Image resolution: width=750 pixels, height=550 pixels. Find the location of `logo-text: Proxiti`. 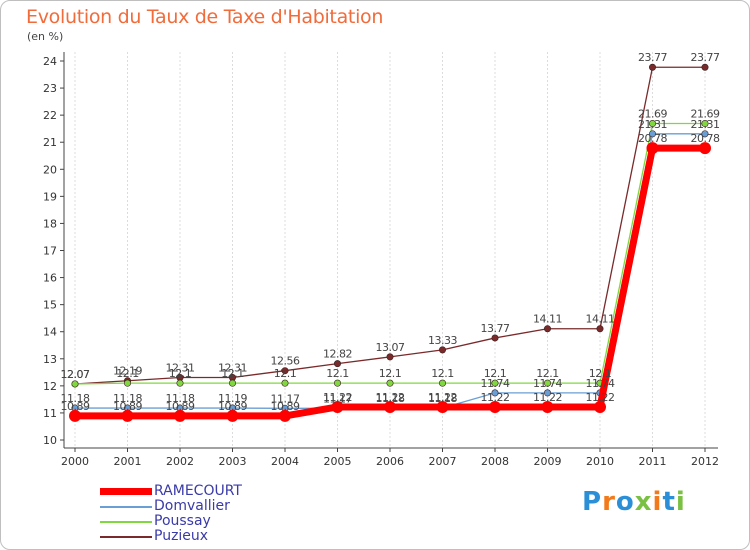

logo-text: Proxiti is located at coordinates (634, 502).